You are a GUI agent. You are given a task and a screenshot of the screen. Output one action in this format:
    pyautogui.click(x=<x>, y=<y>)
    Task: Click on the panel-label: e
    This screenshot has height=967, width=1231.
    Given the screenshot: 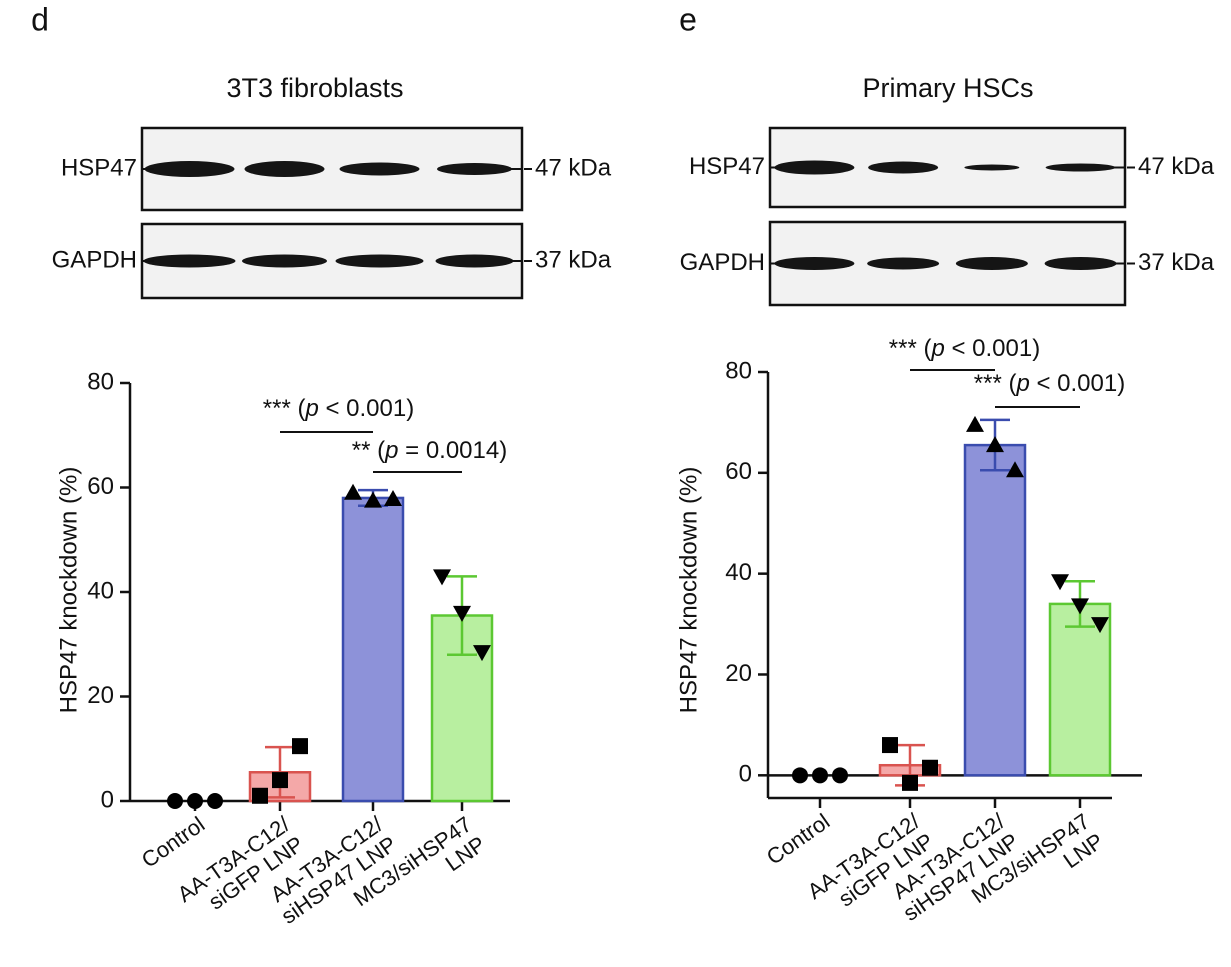 What is the action you would take?
    pyautogui.click(x=688, y=19)
    